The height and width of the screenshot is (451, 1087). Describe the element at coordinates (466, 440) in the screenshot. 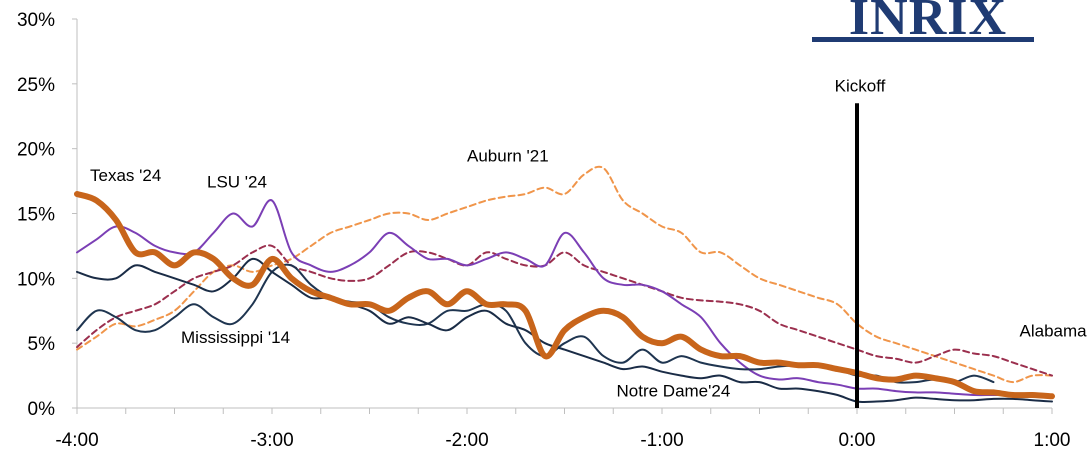

I see `x-tick-label: -2:00` at that location.